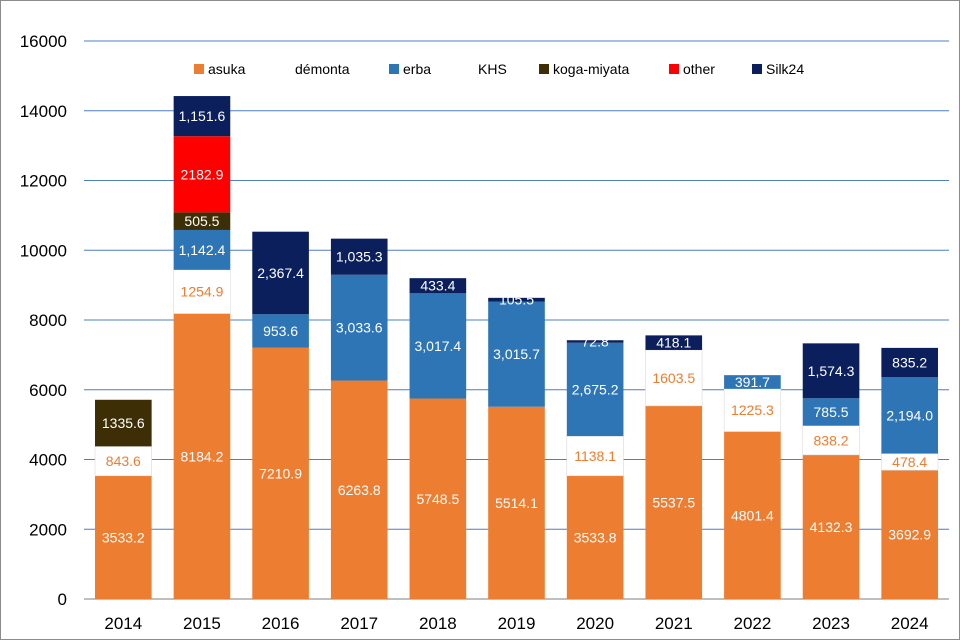 The width and height of the screenshot is (960, 644). I want to click on data-label: 1,035.3, so click(359, 257).